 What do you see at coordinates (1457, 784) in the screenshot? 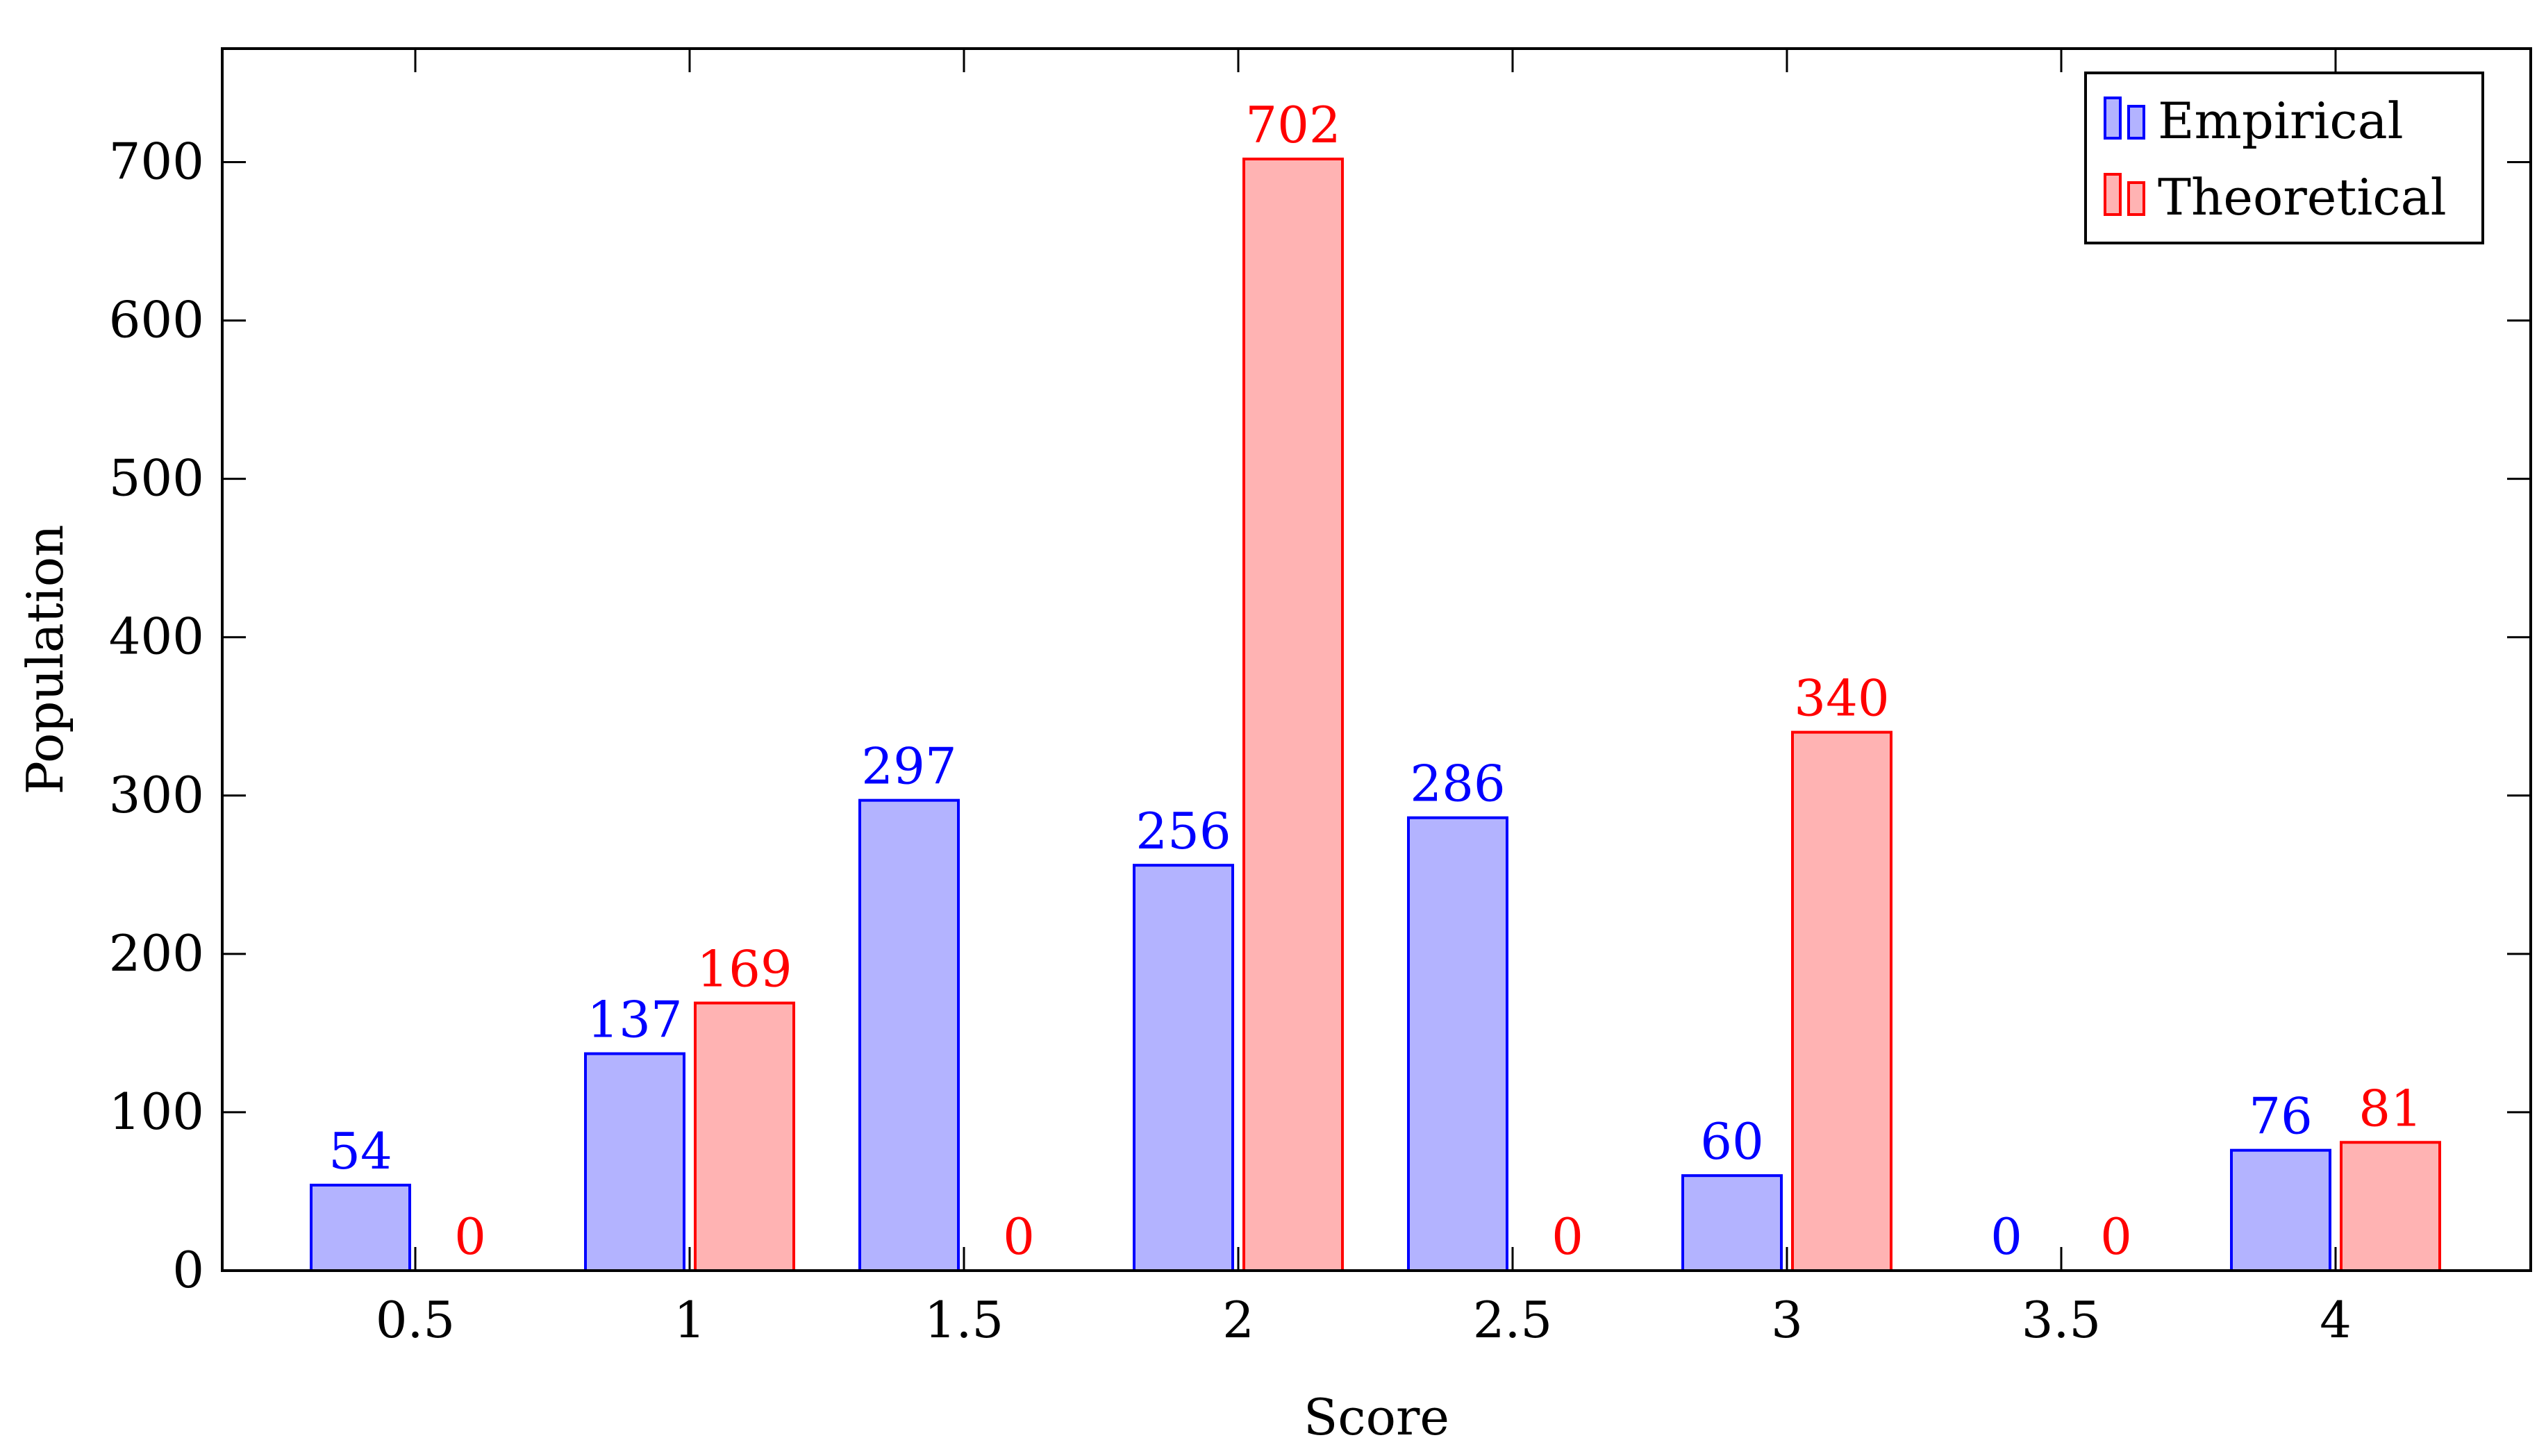
I see `empirical-value-label: 286` at bounding box center [1457, 784].